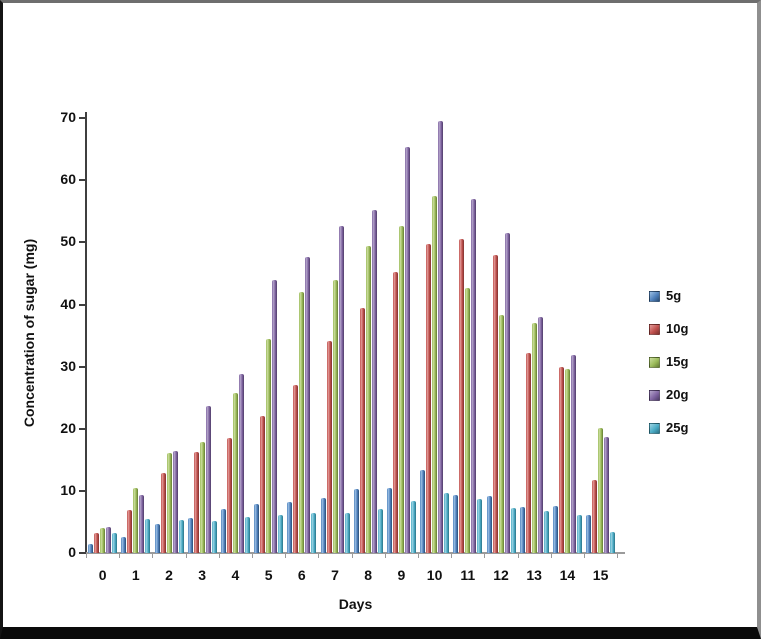 The height and width of the screenshot is (639, 761). What do you see at coordinates (290, 527) in the screenshot?
I see `bar-5g-d6` at bounding box center [290, 527].